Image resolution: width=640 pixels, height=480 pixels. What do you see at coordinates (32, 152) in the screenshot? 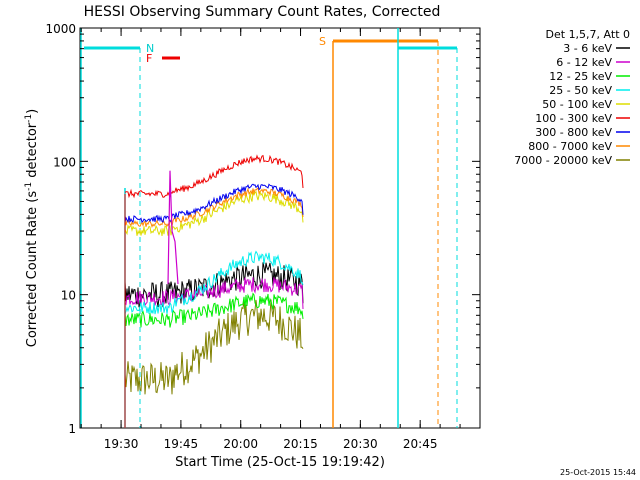
I see `y-axis-label-mid: detector` at bounding box center [32, 152].